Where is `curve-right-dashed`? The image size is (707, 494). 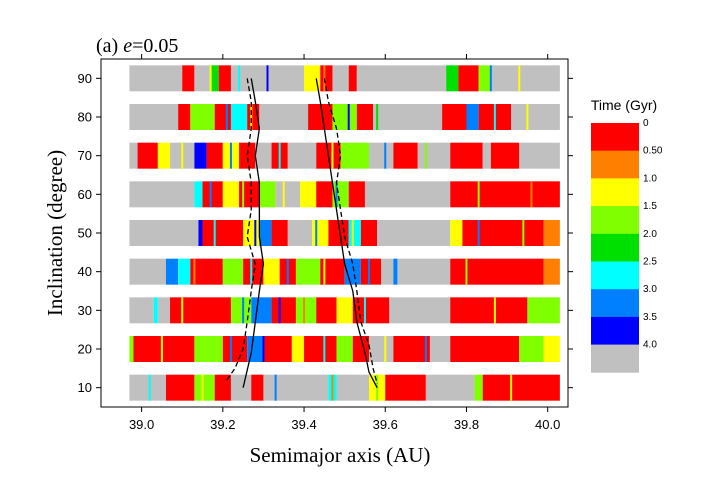 curve-right-dashed is located at coordinates (350, 231).